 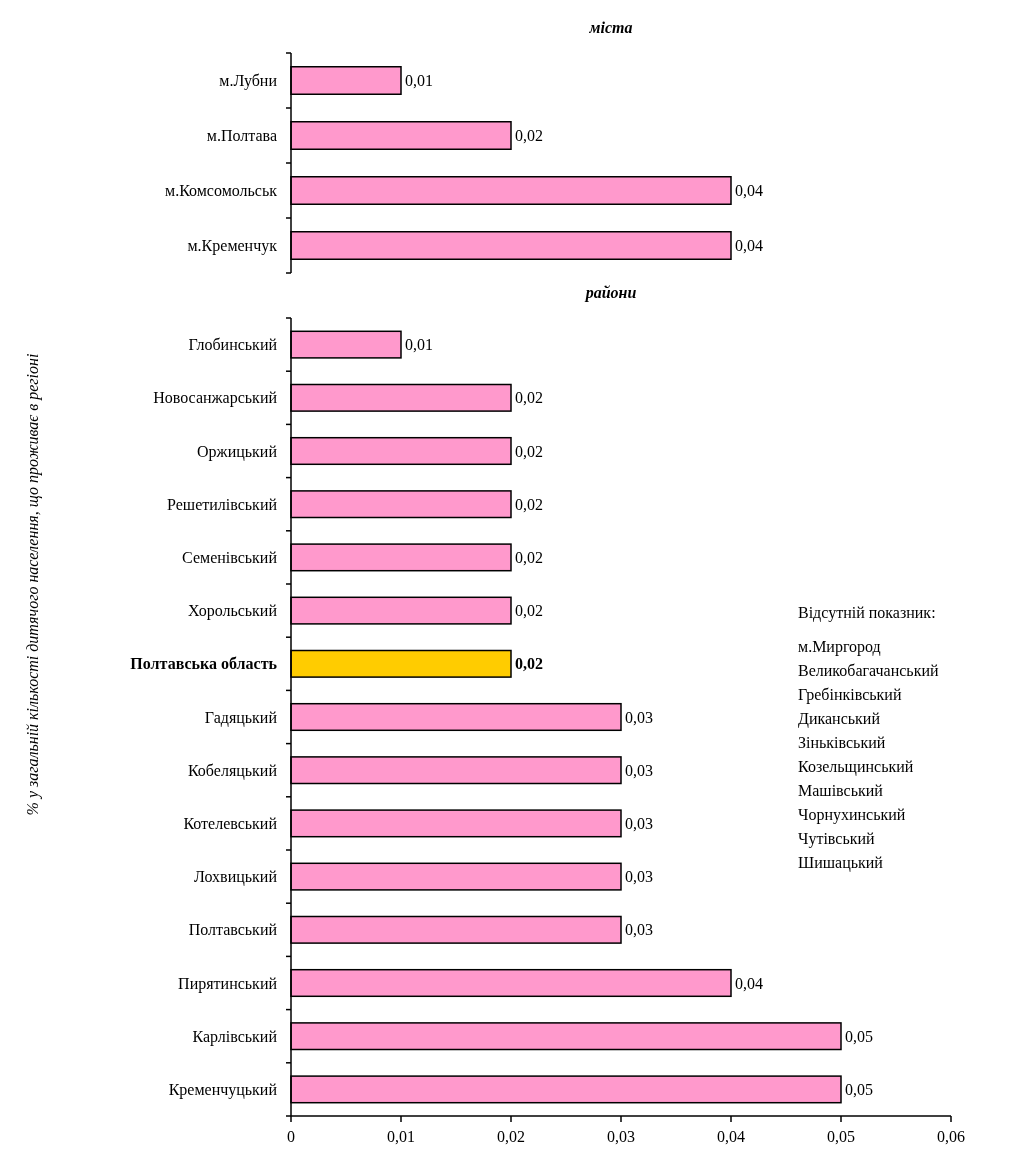 What do you see at coordinates (241, 136) in the screenshot?
I see `y-tick-label: м.Полтава` at bounding box center [241, 136].